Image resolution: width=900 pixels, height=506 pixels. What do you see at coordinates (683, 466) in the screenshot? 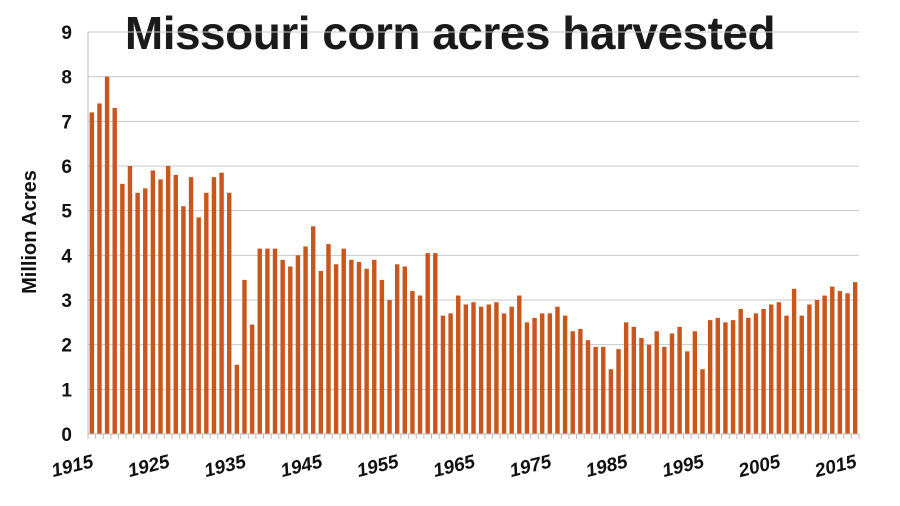
I see `x-tick-label: 1995` at bounding box center [683, 466].